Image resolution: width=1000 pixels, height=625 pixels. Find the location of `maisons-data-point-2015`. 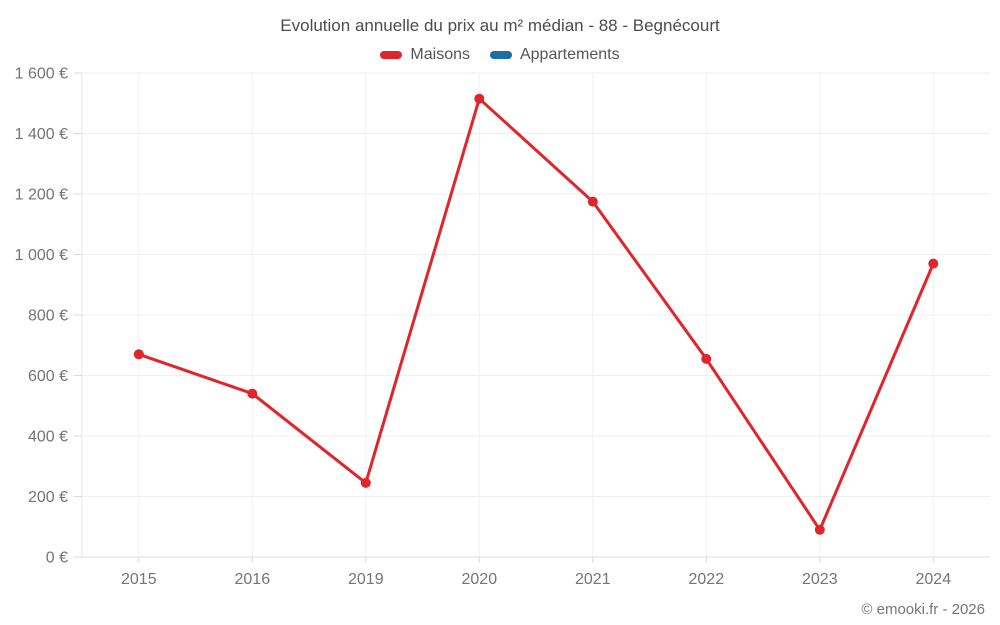

maisons-data-point-2015 is located at coordinates (138, 354).